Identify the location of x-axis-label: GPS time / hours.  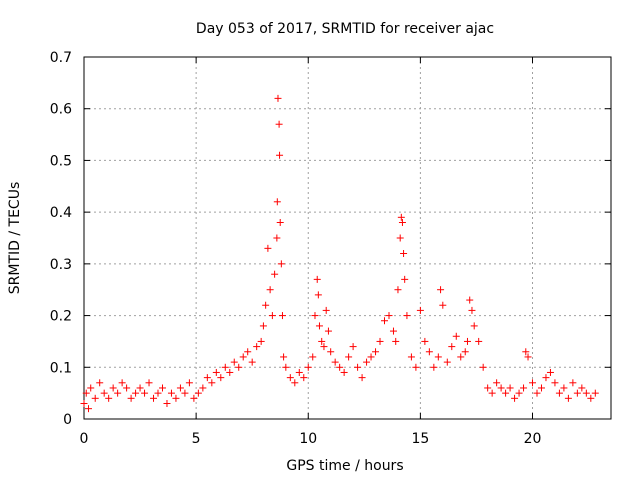
(344, 466).